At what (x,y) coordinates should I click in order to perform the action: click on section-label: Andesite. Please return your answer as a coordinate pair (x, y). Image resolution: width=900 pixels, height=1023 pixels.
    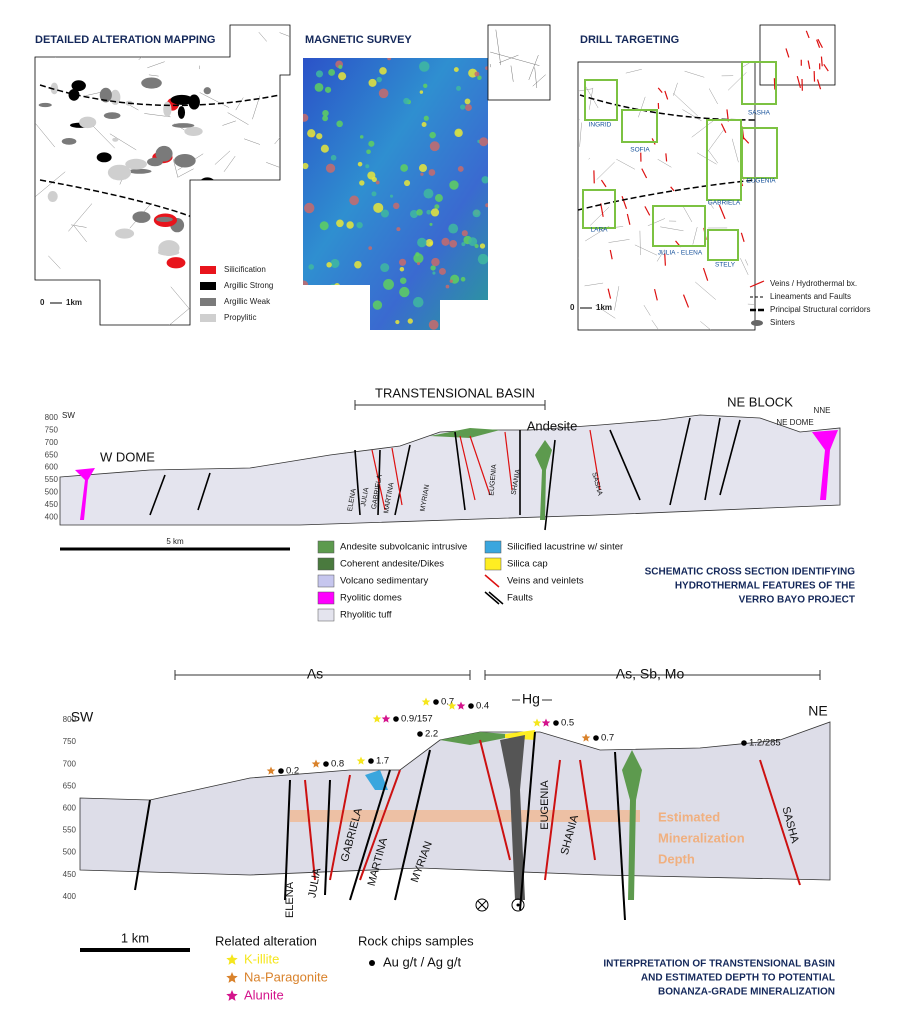
    Looking at the image, I should click on (552, 425).